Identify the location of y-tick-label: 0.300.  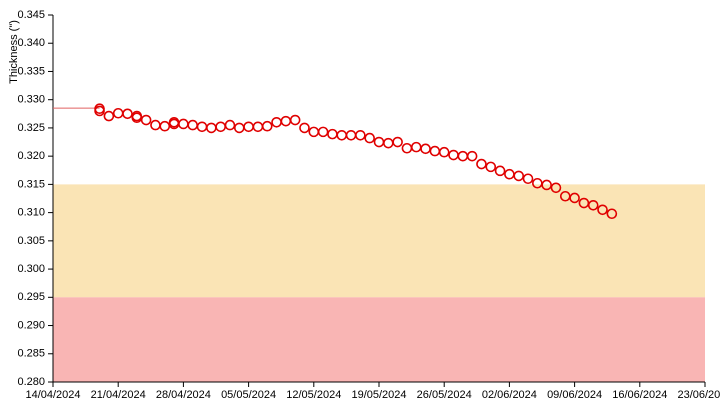
(31, 269).